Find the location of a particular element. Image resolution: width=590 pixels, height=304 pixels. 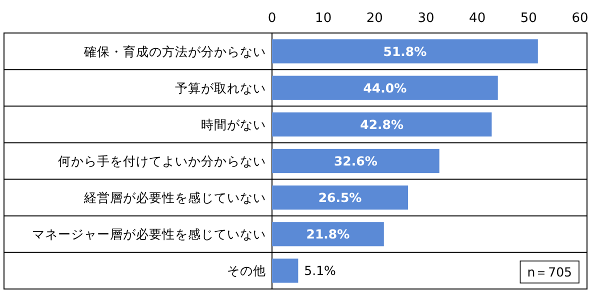

data-label: 5.1% is located at coordinates (320, 270).